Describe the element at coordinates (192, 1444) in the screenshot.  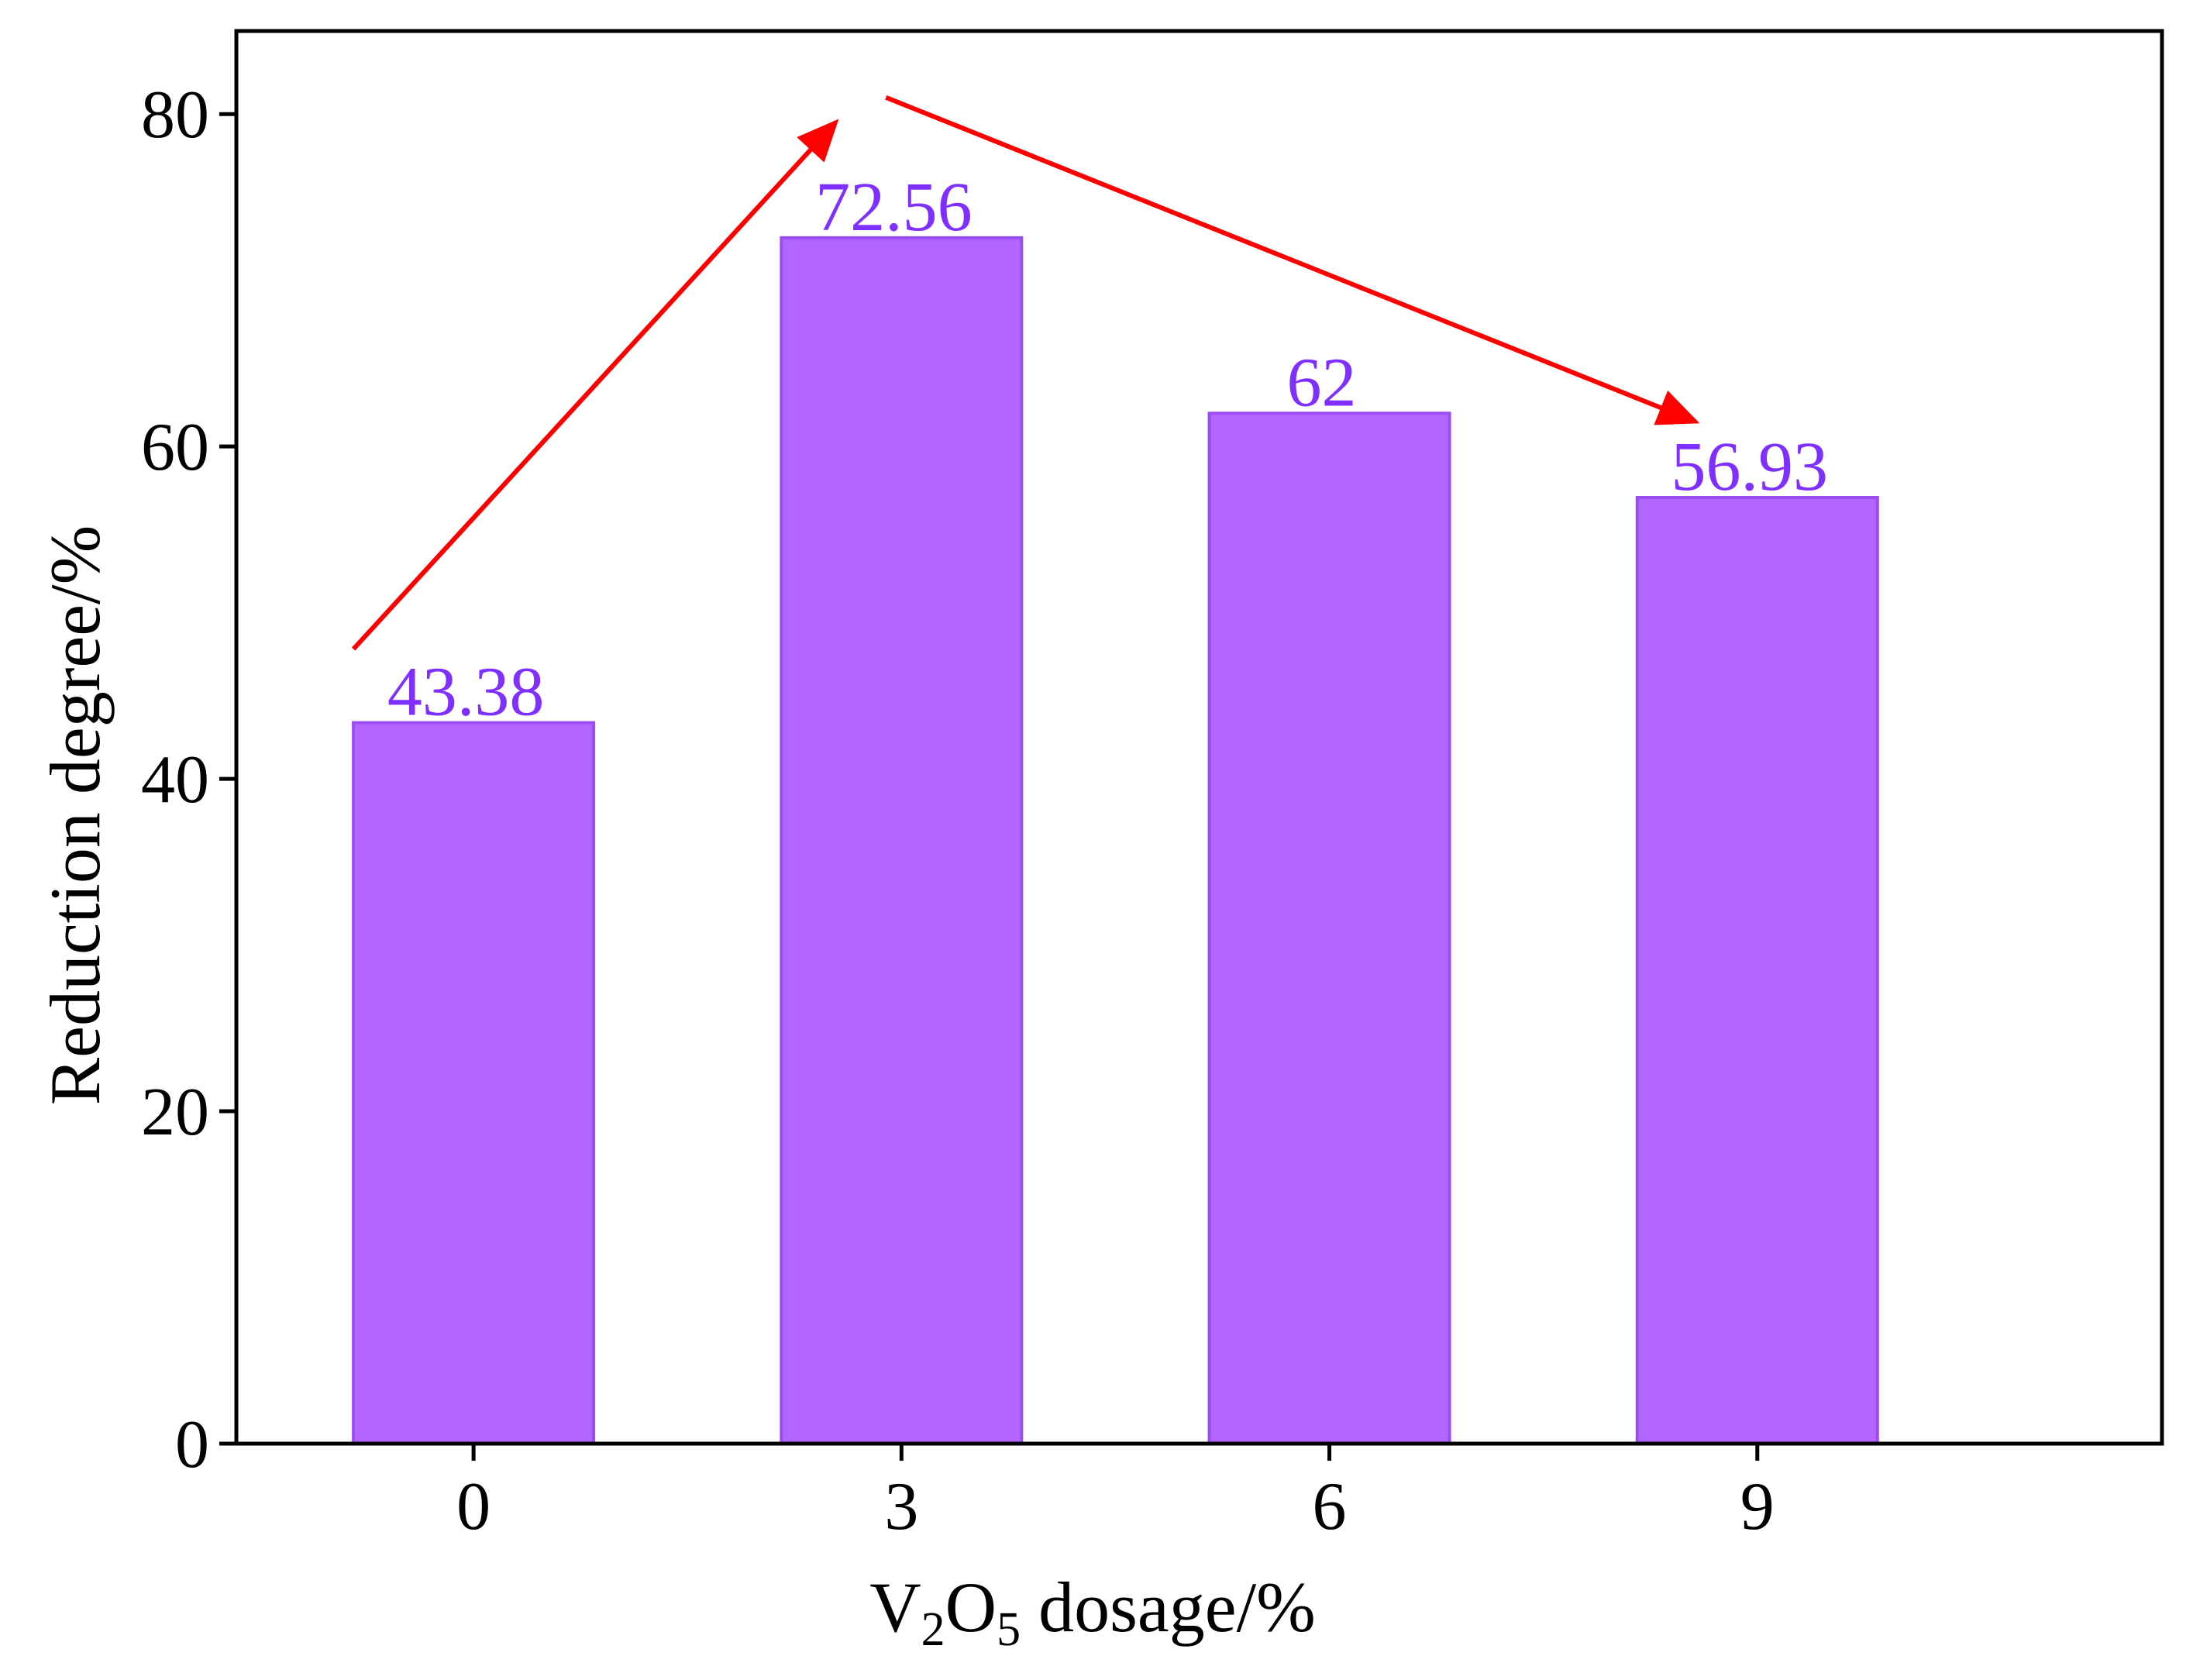
I see `y-tick-label-0: 0` at that location.